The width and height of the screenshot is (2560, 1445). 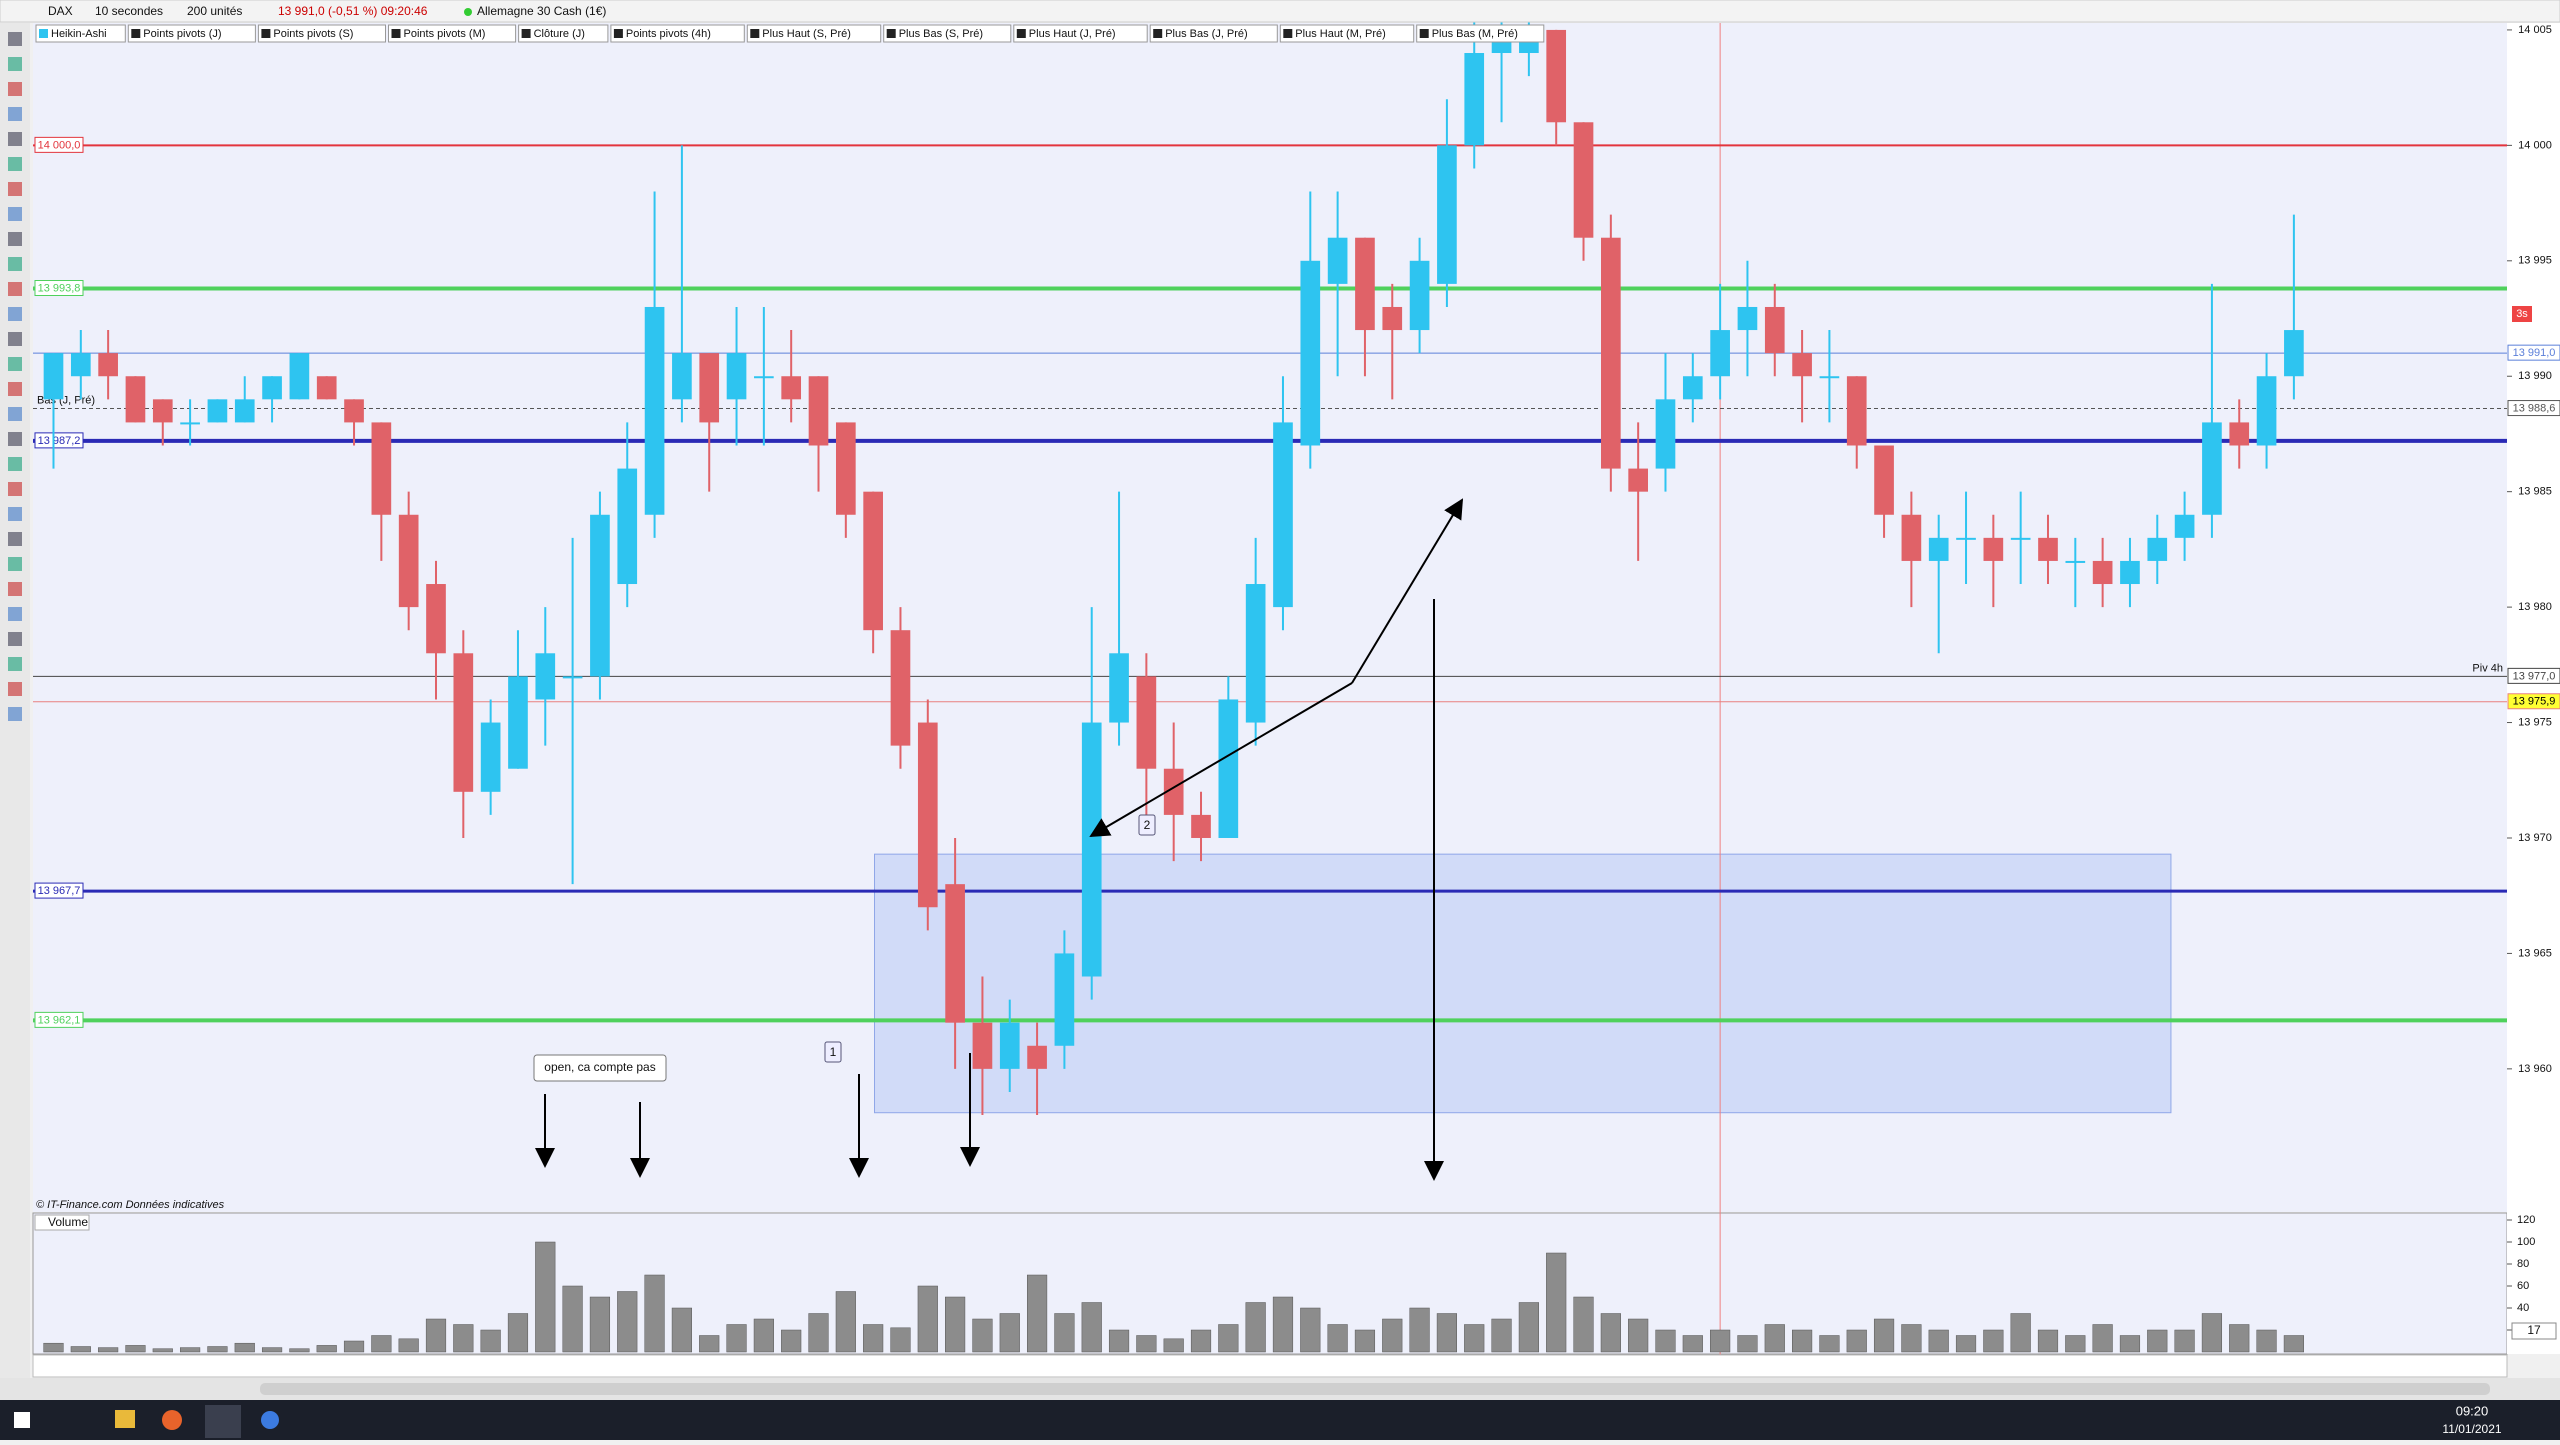 I want to click on indicator-label: Plus Haut (S, Pré), so click(x=806, y=34).